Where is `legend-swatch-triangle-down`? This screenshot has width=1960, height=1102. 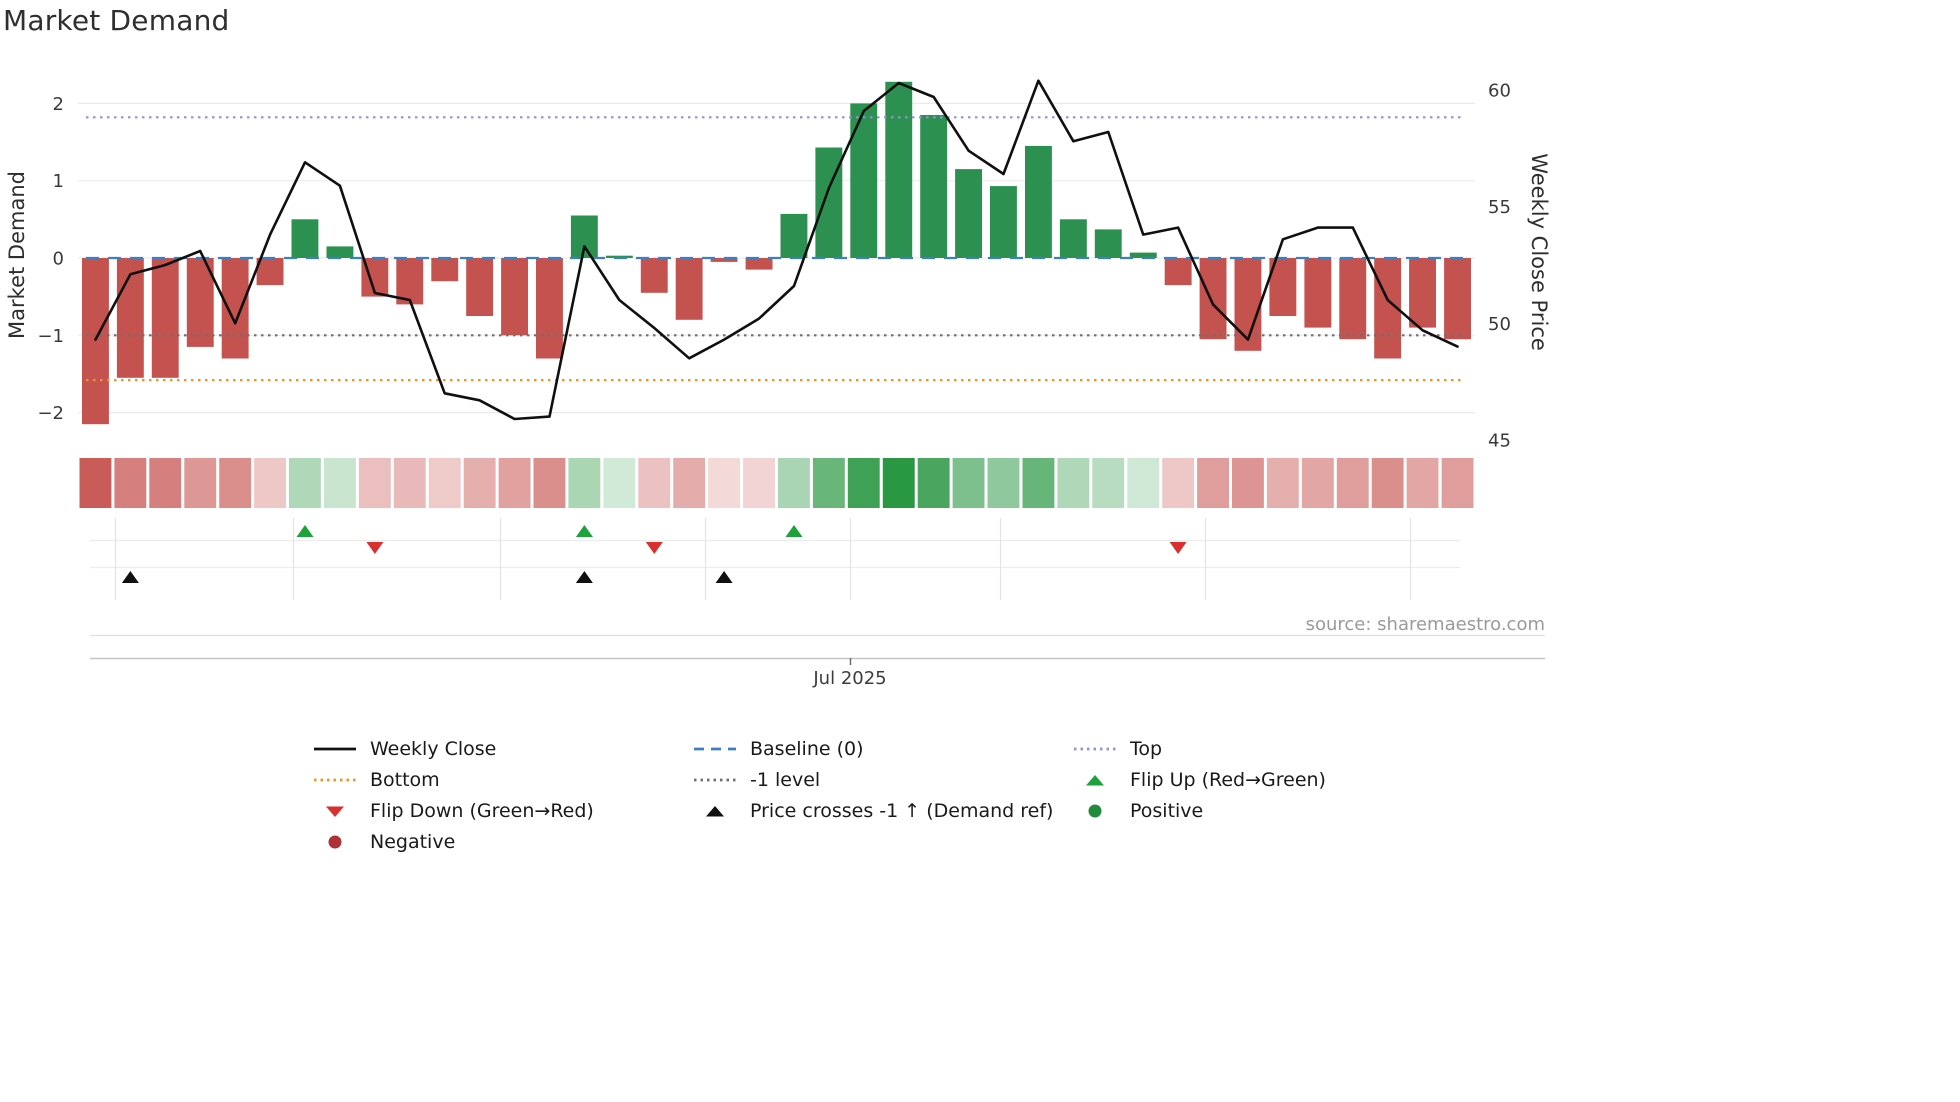
legend-swatch-triangle-down is located at coordinates (335, 811).